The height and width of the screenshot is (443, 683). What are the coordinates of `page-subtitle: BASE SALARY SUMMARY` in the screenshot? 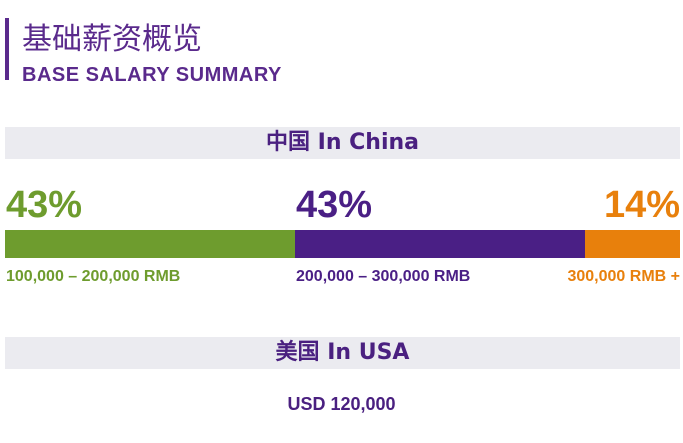 It's located at (152, 75).